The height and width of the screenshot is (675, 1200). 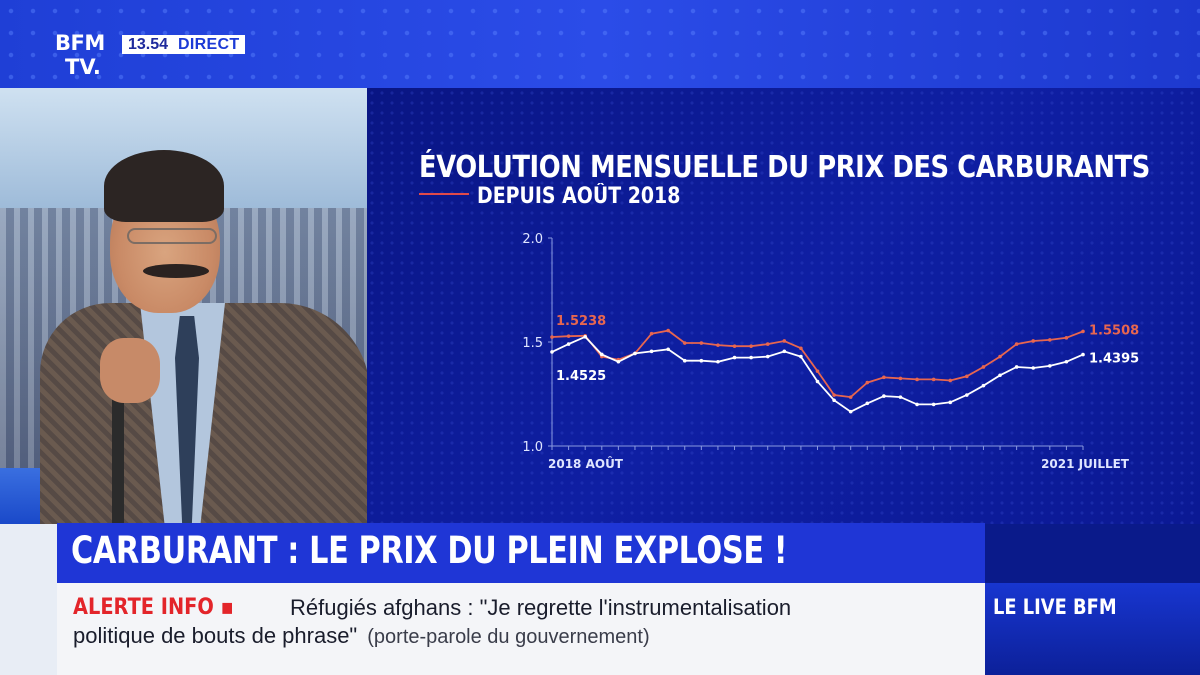 What do you see at coordinates (1055, 607) in the screenshot?
I see `live-bfm-label: LE LIVE BFM` at bounding box center [1055, 607].